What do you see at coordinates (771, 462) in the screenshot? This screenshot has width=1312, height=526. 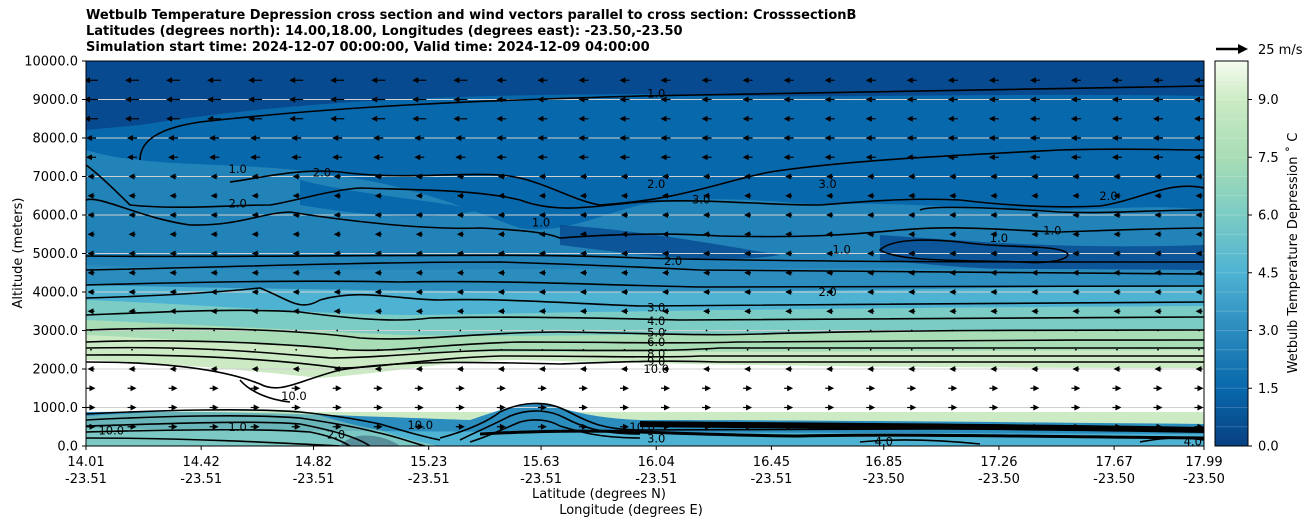 I see `x-tick-label-lat: 16.45` at bounding box center [771, 462].